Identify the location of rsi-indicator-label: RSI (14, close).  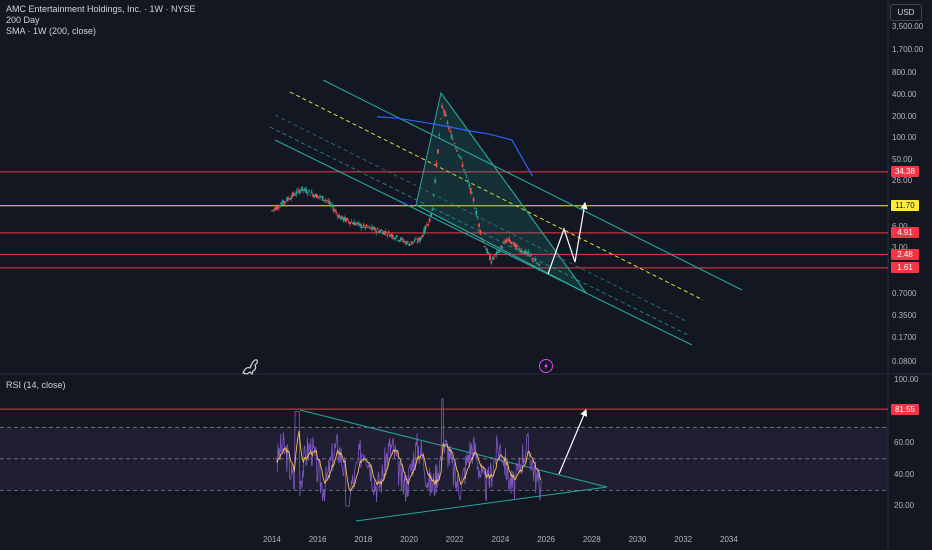
(36, 385).